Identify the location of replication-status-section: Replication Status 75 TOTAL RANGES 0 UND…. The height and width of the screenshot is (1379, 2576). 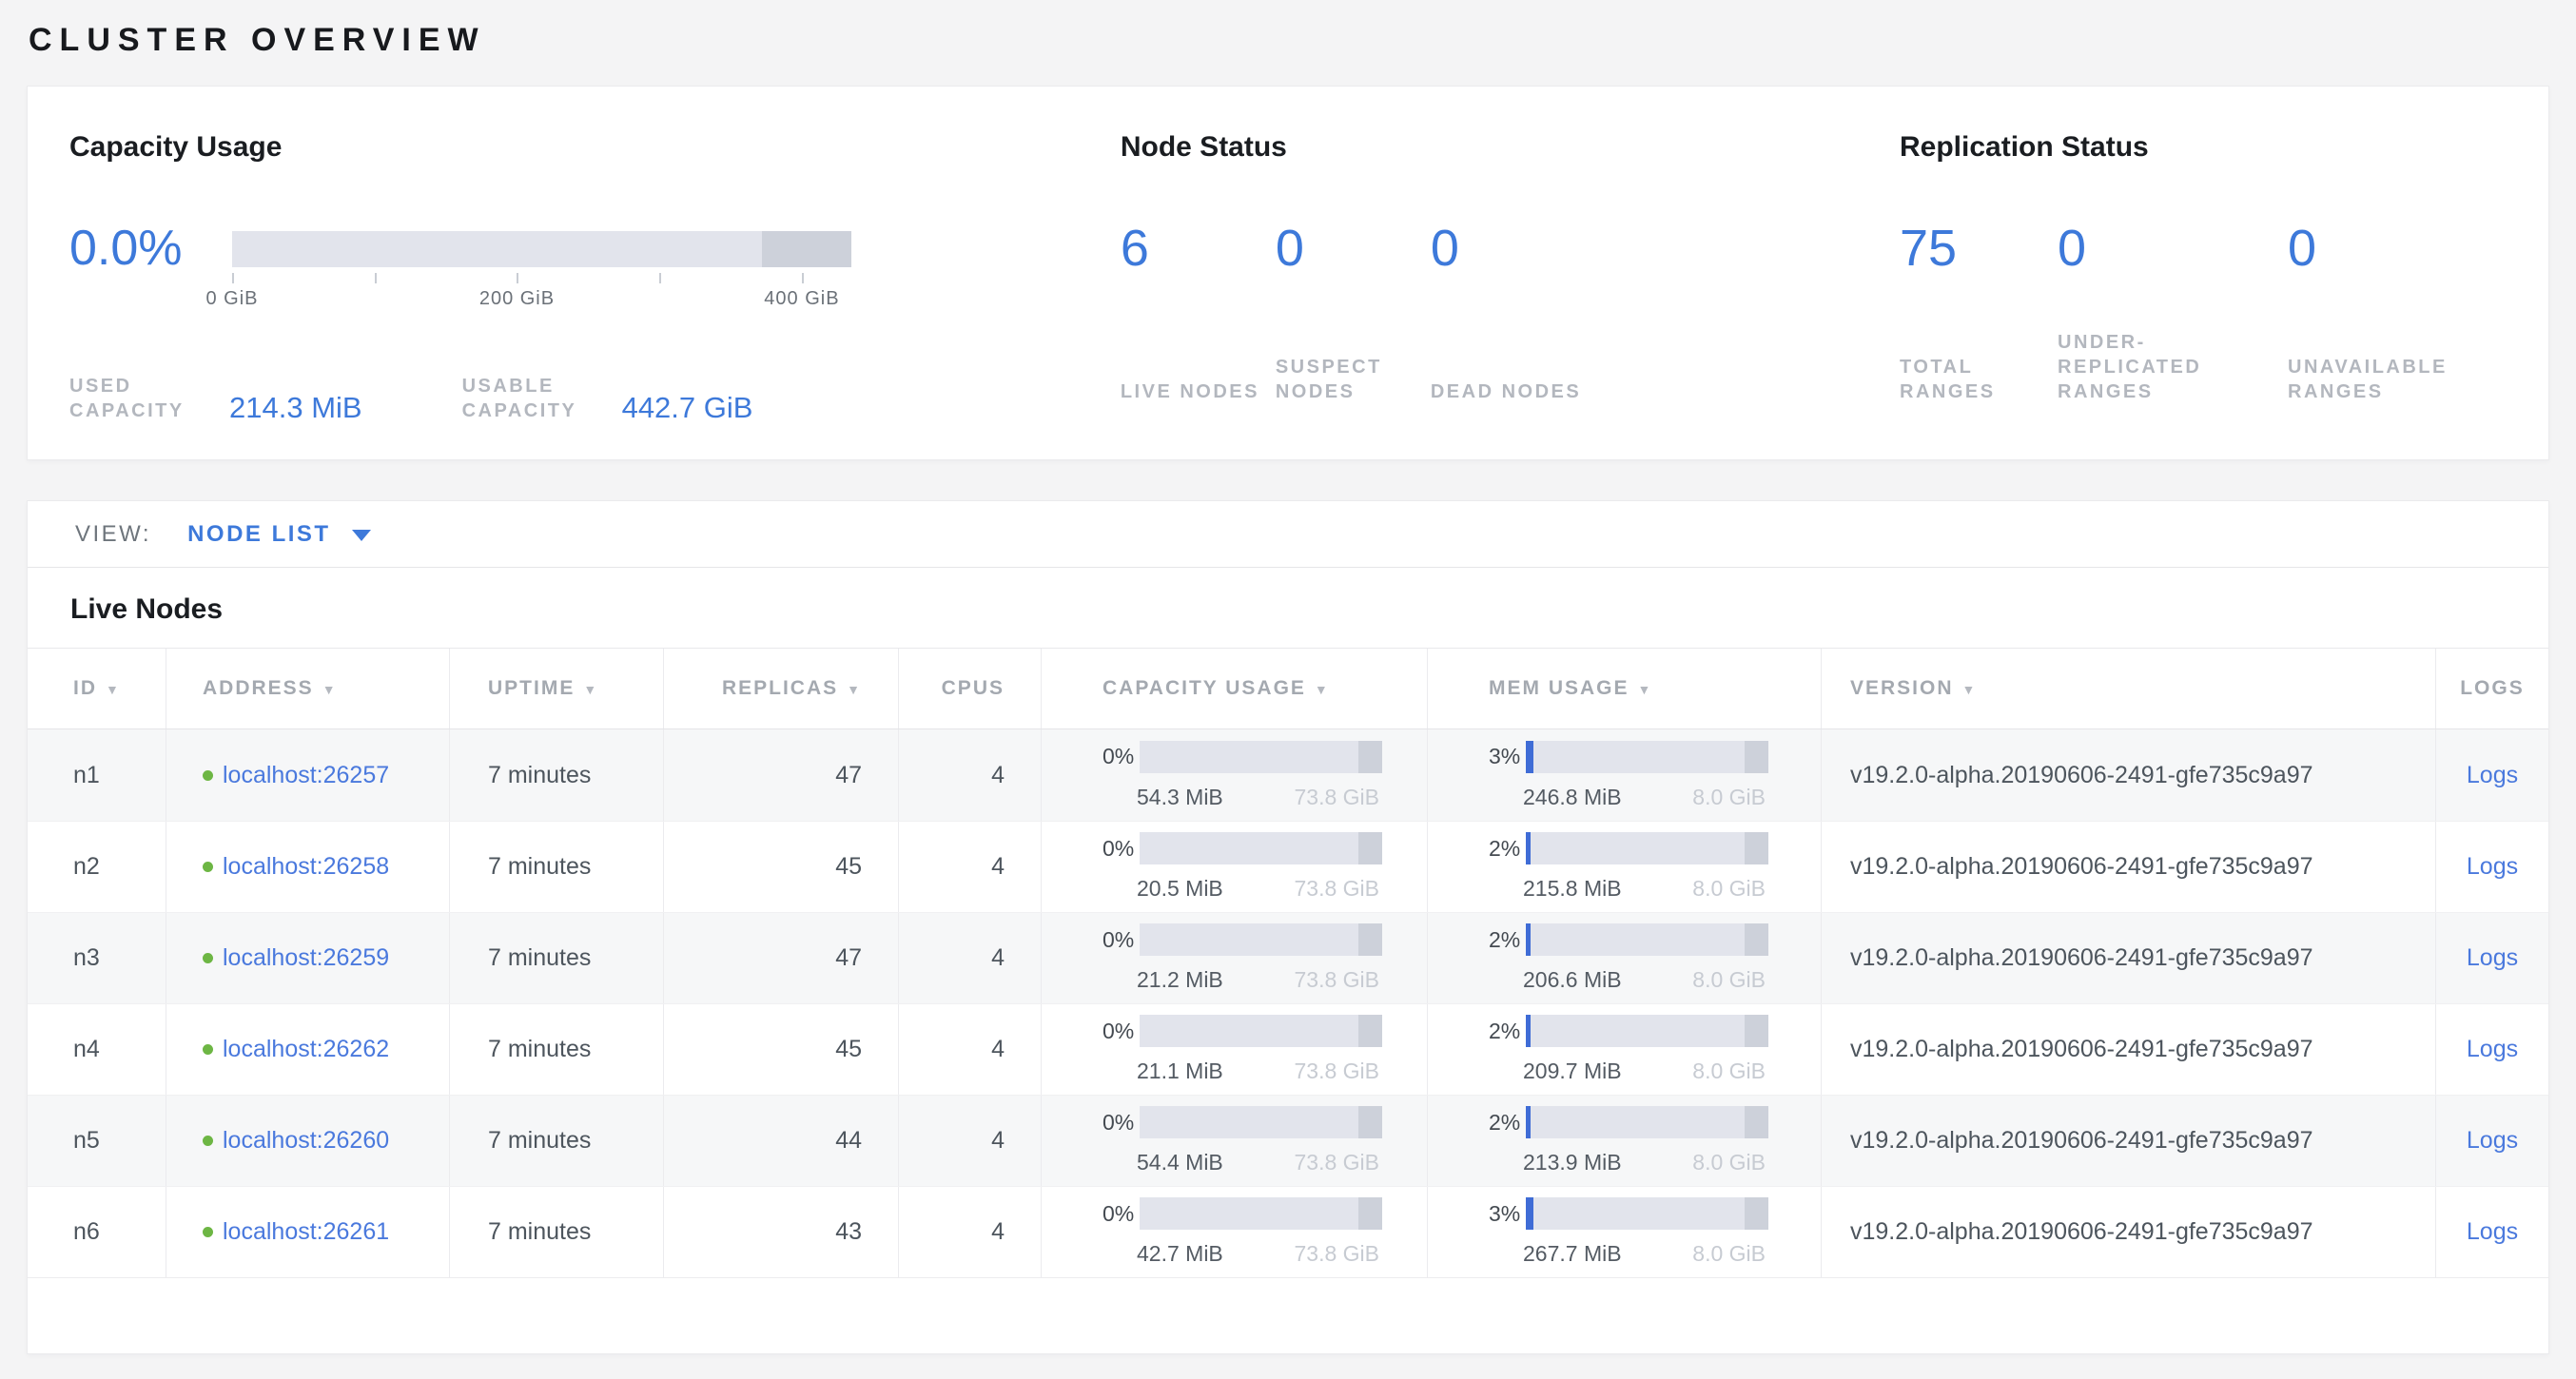
(2204, 294).